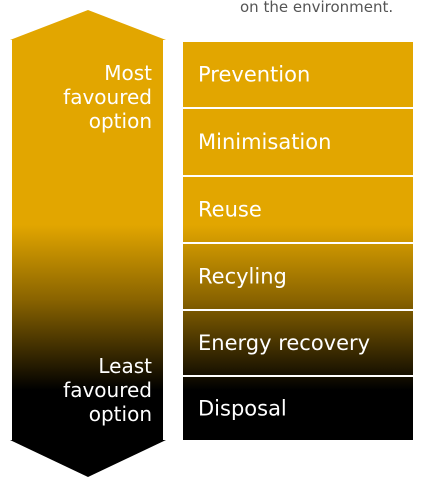 This screenshot has width=424, height=477. Describe the element at coordinates (88, 458) in the screenshot. I see `arrow-head-down` at that location.